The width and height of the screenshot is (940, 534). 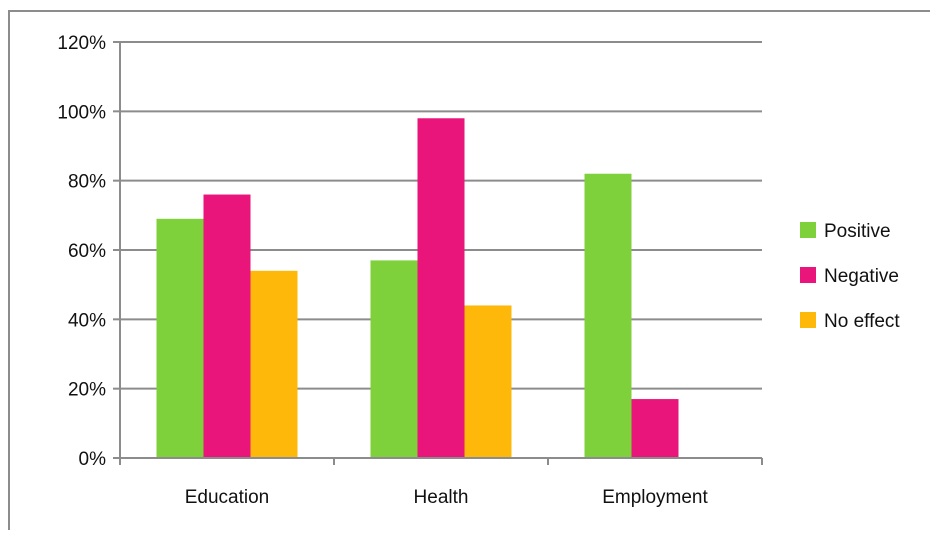 What do you see at coordinates (81, 43) in the screenshot?
I see `y-tick-label: 120%` at bounding box center [81, 43].